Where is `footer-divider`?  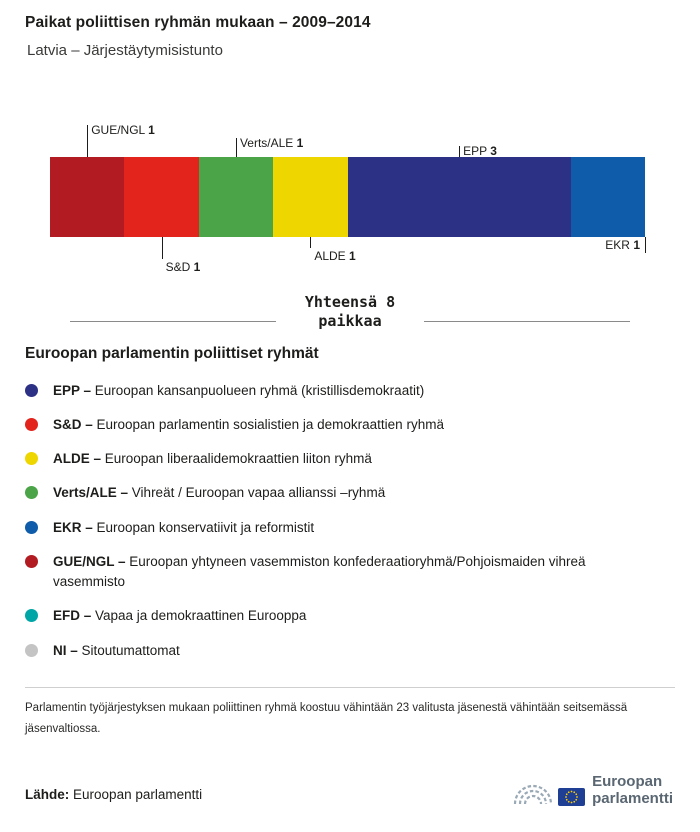 footer-divider is located at coordinates (350, 687).